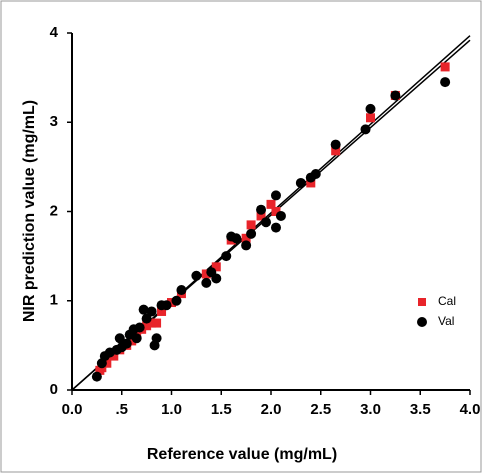 The height and width of the screenshot is (473, 482). Describe the element at coordinates (271, 409) in the screenshot. I see `x-tick-label: 2.0` at that location.